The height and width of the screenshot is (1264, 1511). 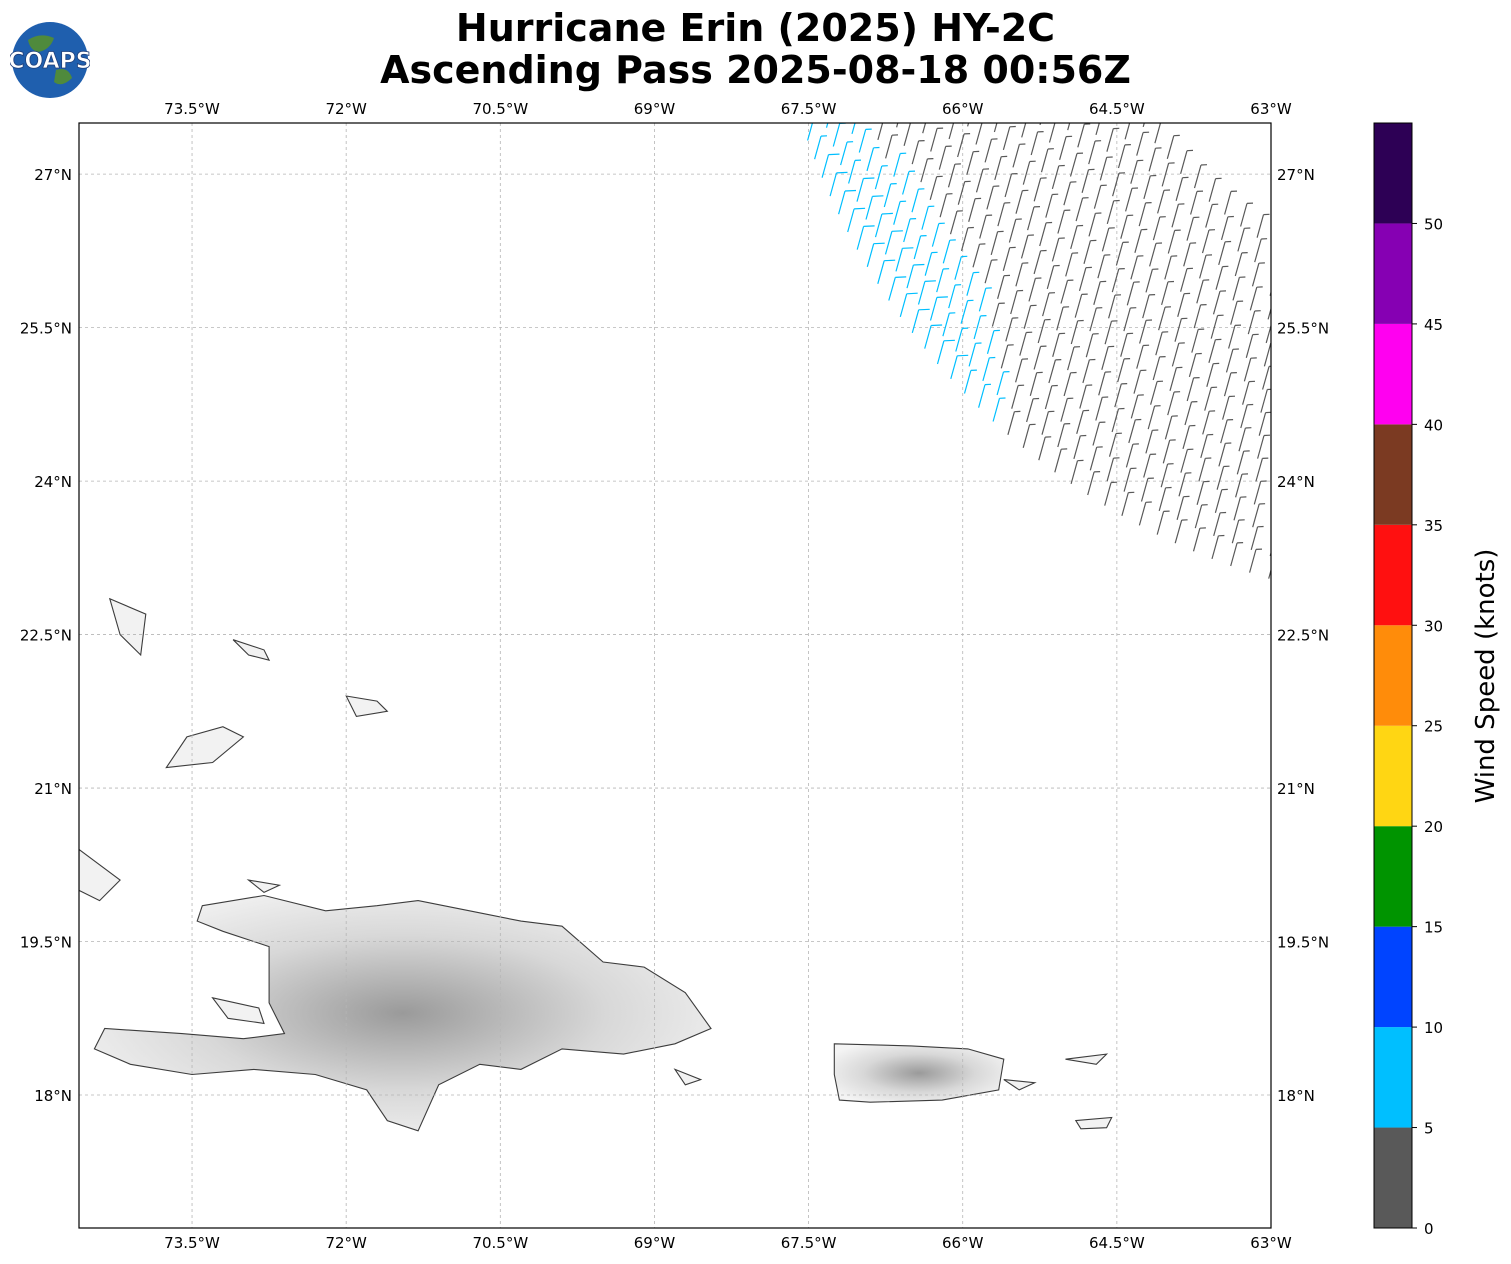 I want to click on landmass-puerto-rico, so click(x=919, y=1073).